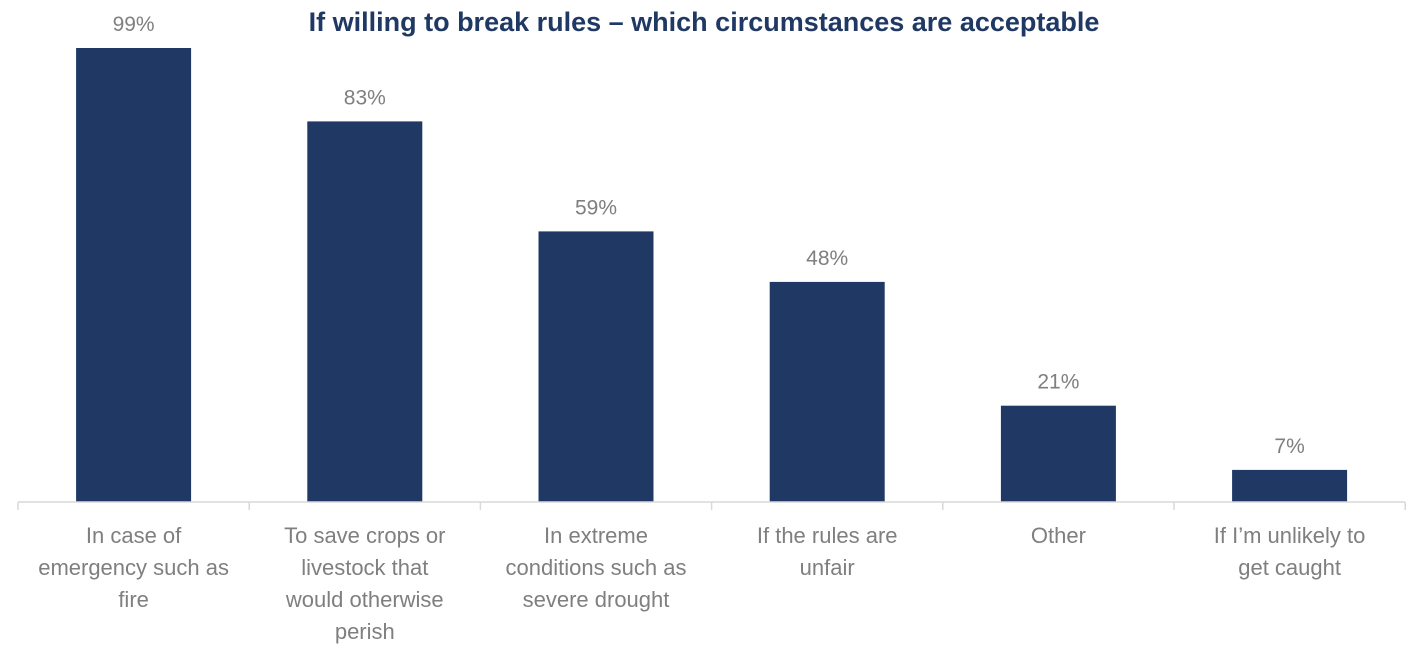 The image size is (1416, 646). I want to click on category-label-line: Other, so click(1058, 535).